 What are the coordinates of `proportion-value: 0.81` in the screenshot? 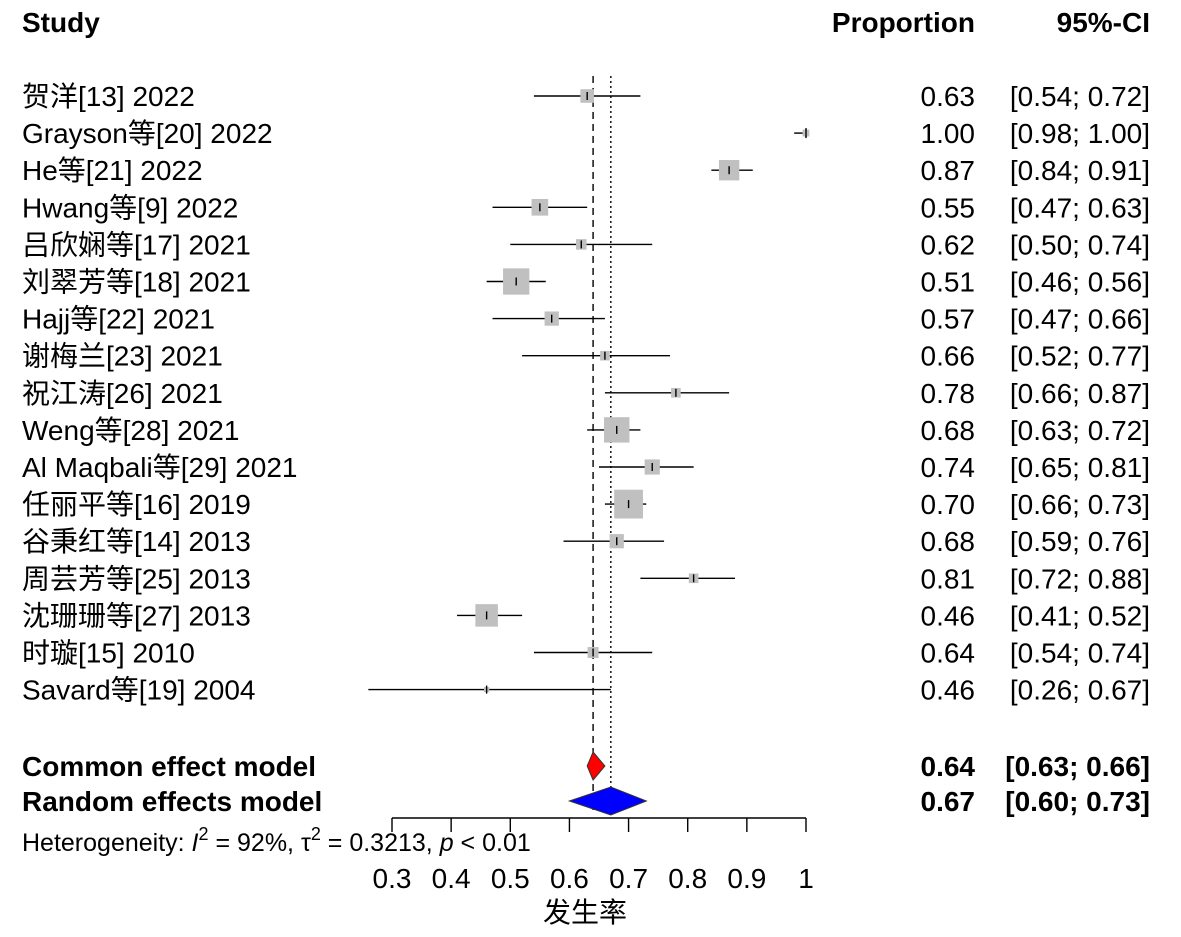 It's located at (948, 578).